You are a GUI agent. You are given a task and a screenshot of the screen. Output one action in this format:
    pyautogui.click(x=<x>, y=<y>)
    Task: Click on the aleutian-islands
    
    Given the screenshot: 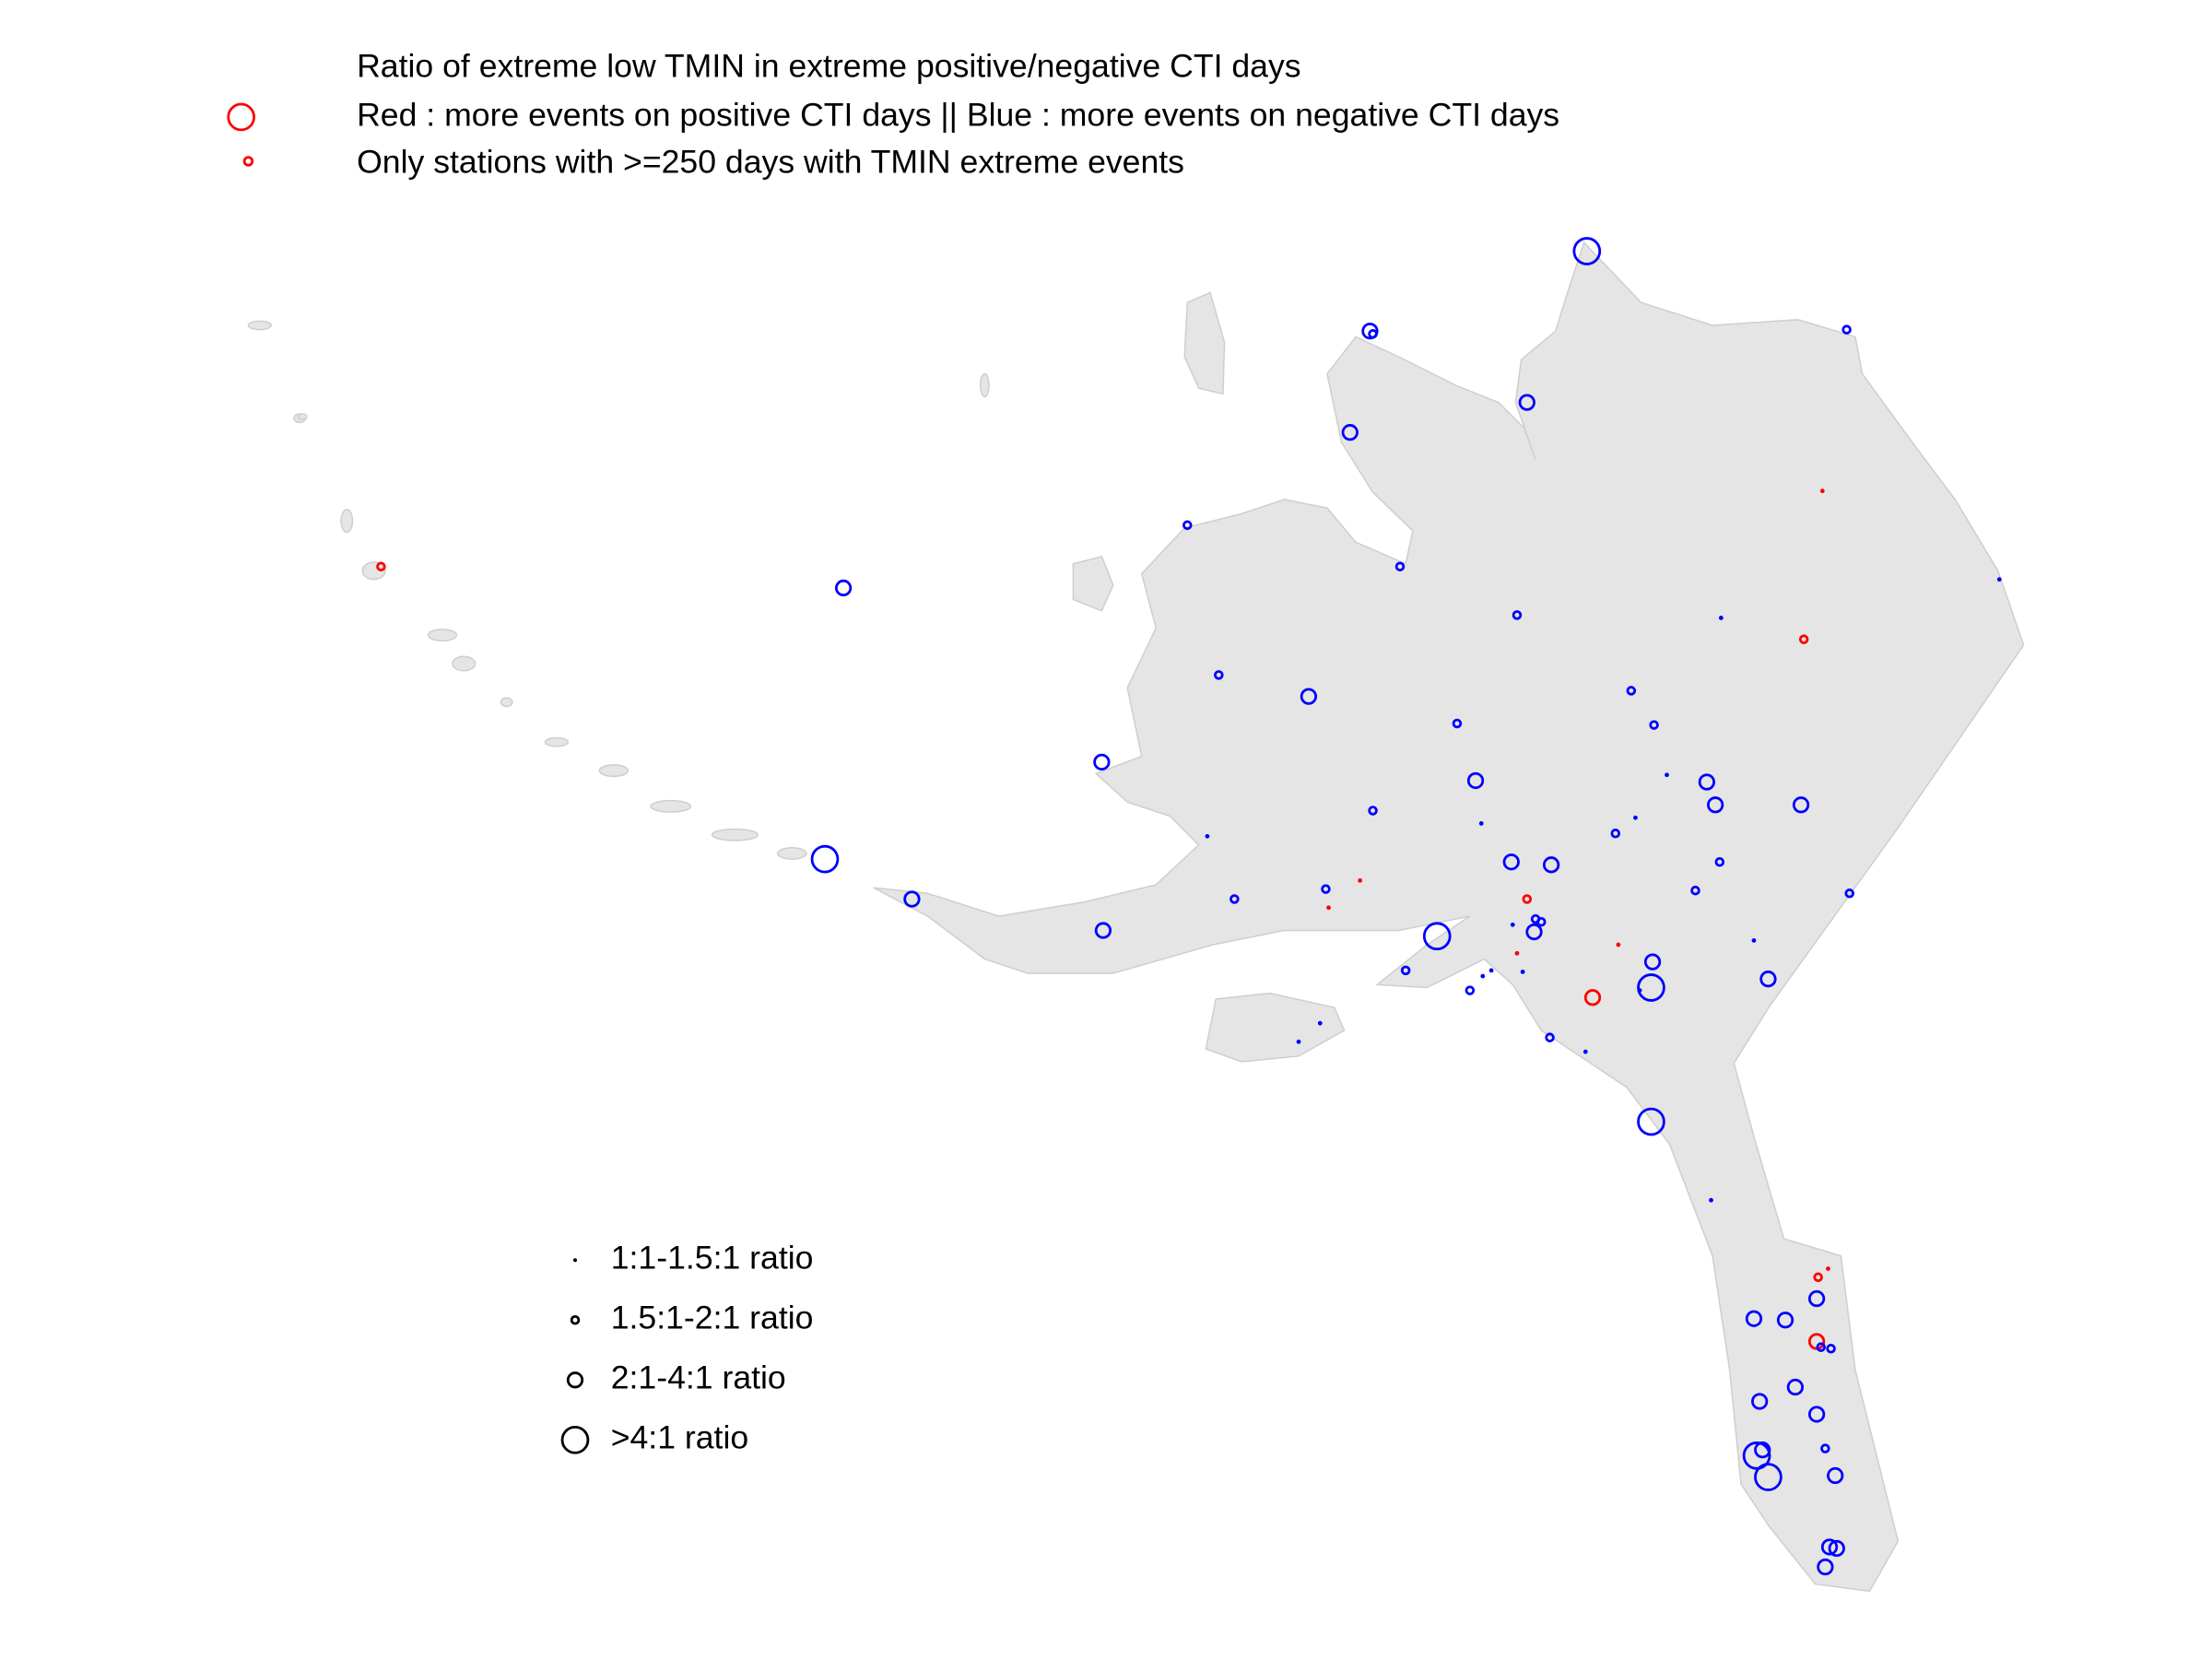 What is the action you would take?
    pyautogui.click(x=618, y=590)
    